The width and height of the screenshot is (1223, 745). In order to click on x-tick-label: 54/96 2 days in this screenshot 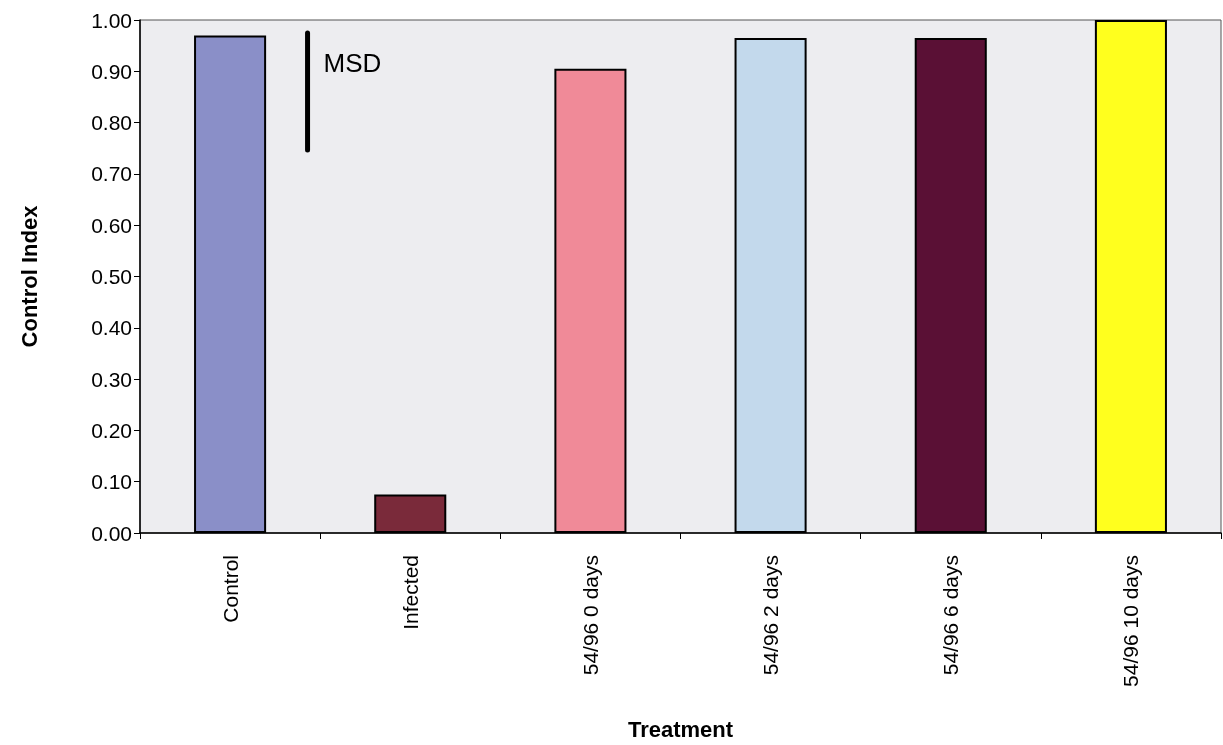, I will do `click(771, 615)`.